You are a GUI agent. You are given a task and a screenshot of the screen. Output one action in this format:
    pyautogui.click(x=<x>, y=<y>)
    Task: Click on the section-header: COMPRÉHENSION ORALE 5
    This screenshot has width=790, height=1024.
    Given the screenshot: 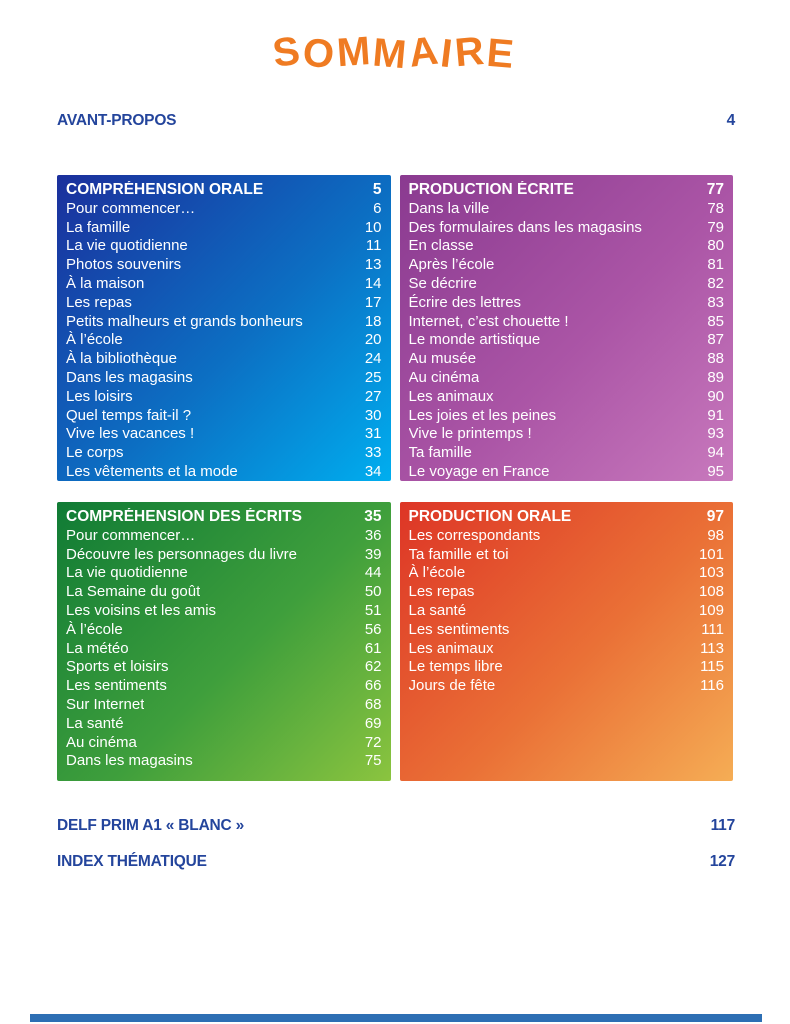 What is the action you would take?
    pyautogui.click(x=224, y=190)
    